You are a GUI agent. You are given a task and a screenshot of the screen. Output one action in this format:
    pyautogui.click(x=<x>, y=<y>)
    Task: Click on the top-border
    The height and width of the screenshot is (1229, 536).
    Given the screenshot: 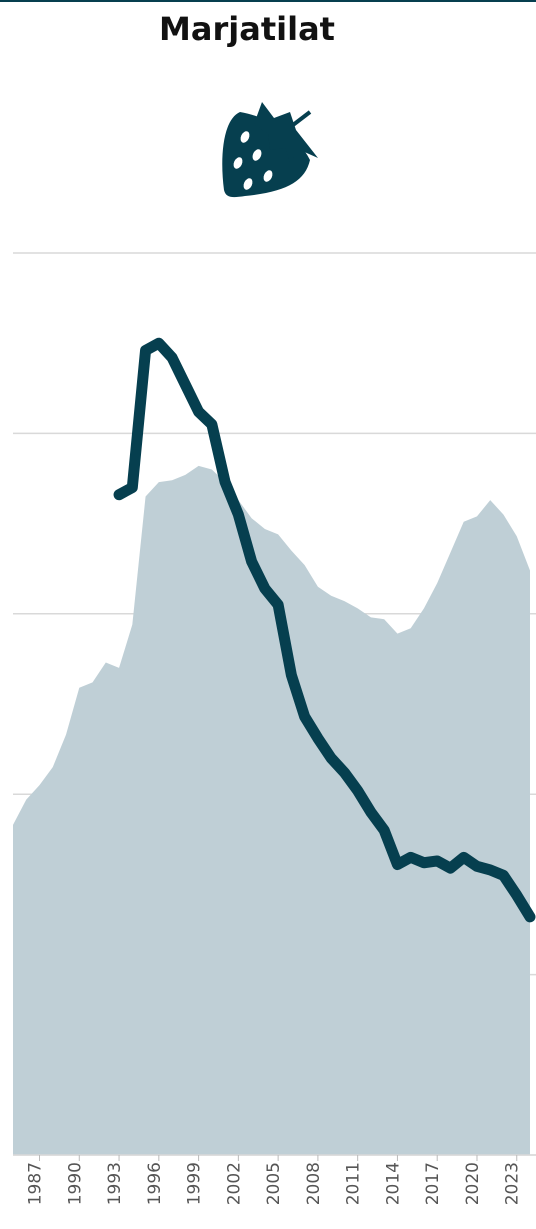 What is the action you would take?
    pyautogui.click(x=268, y=1)
    